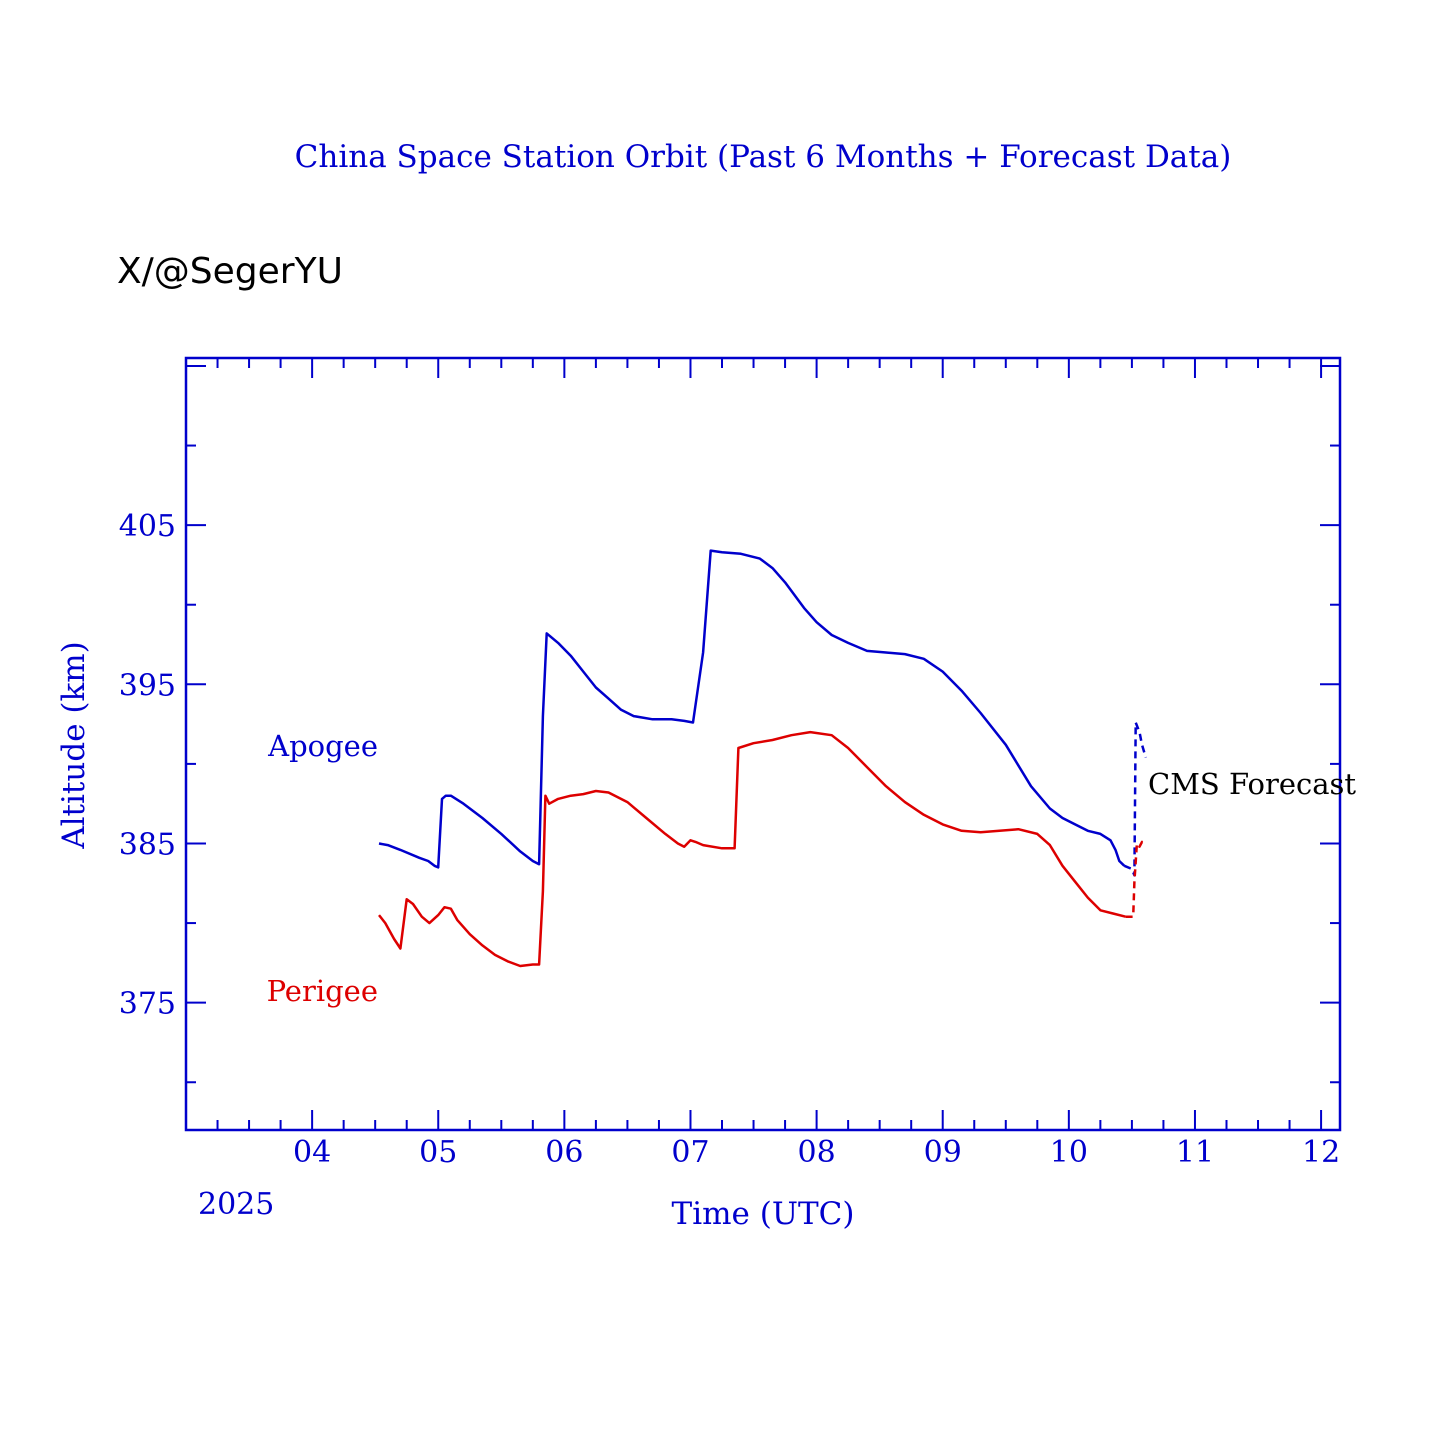 The image size is (1440, 1440). Describe the element at coordinates (74, 745) in the screenshot. I see `y-axis-label: Altitude (km)` at that location.